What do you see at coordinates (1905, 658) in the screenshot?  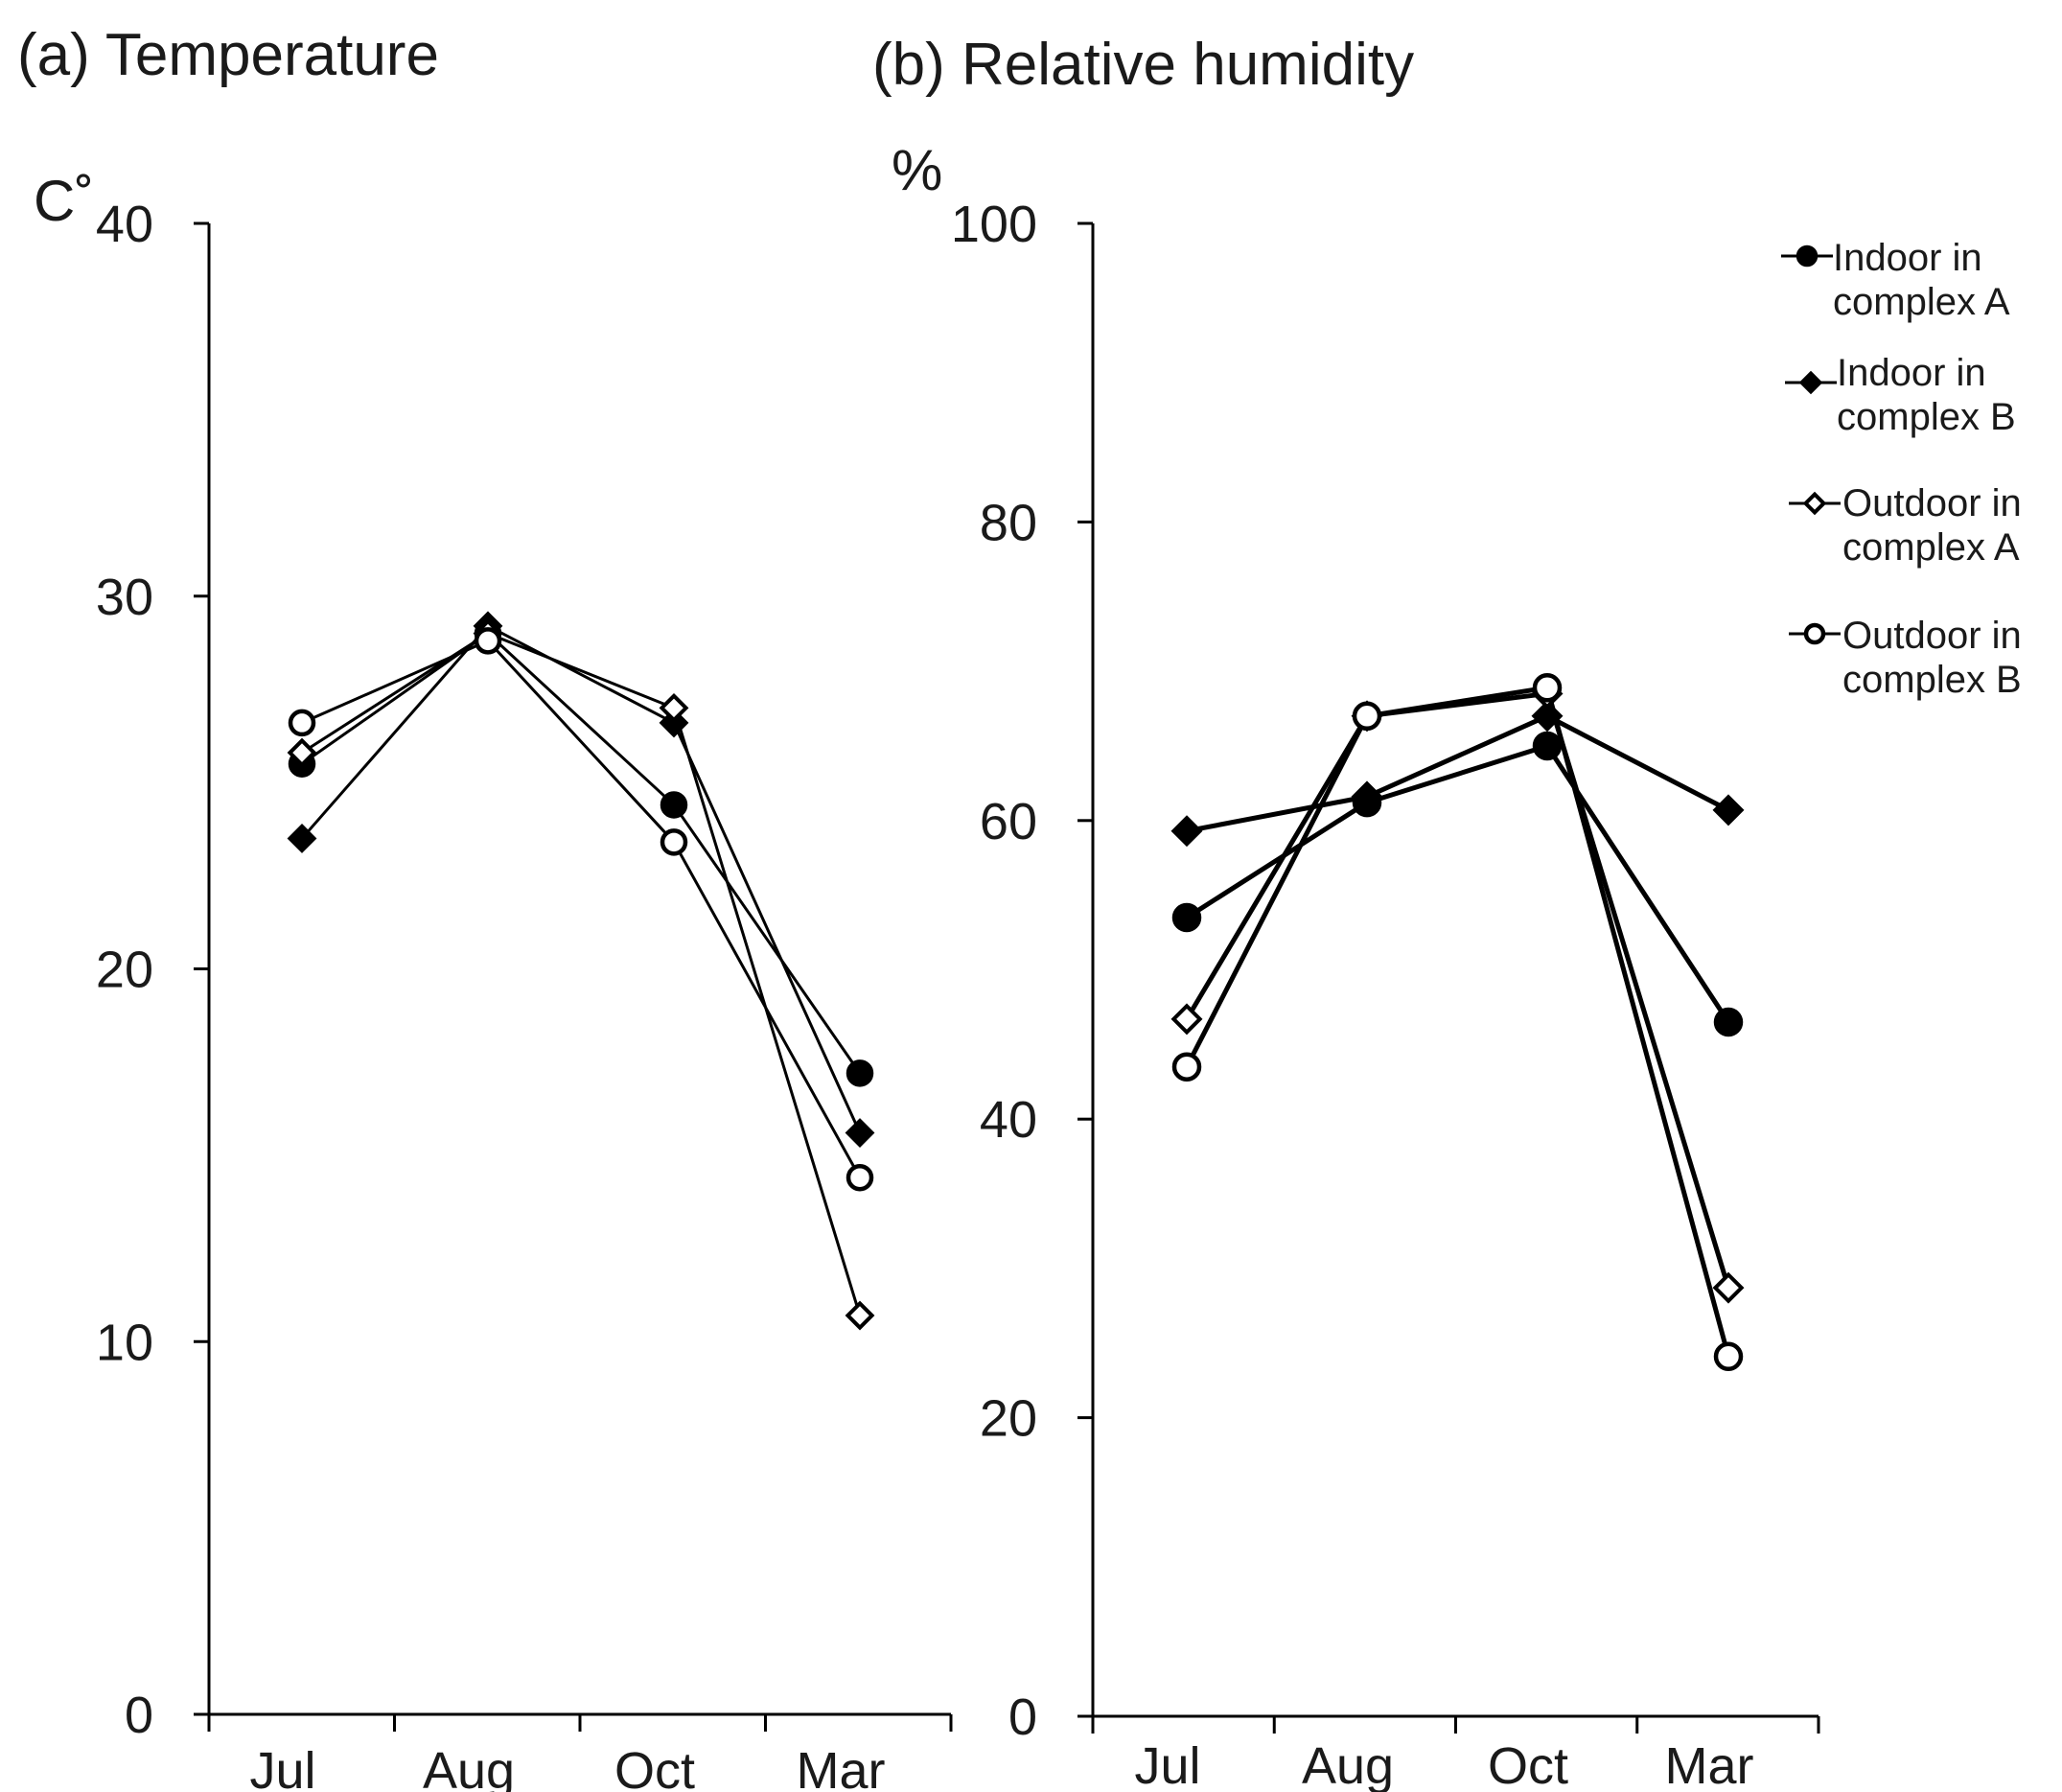 I see `legend-item: Outdoor in complex B` at bounding box center [1905, 658].